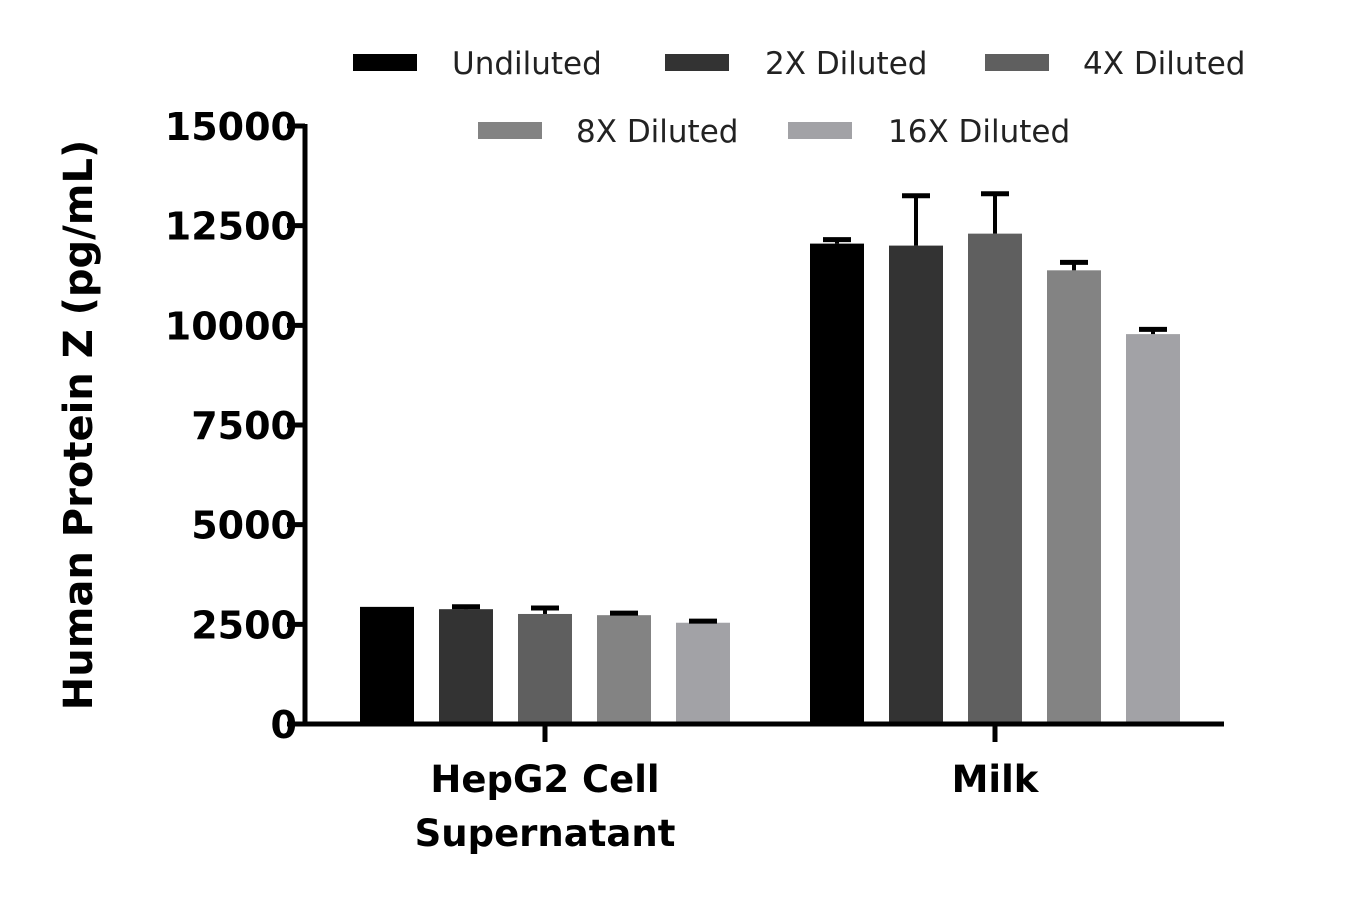 This screenshot has width=1359, height=898. Describe the element at coordinates (544, 779) in the screenshot. I see `x-tick-label: HepG2 Cell` at that location.